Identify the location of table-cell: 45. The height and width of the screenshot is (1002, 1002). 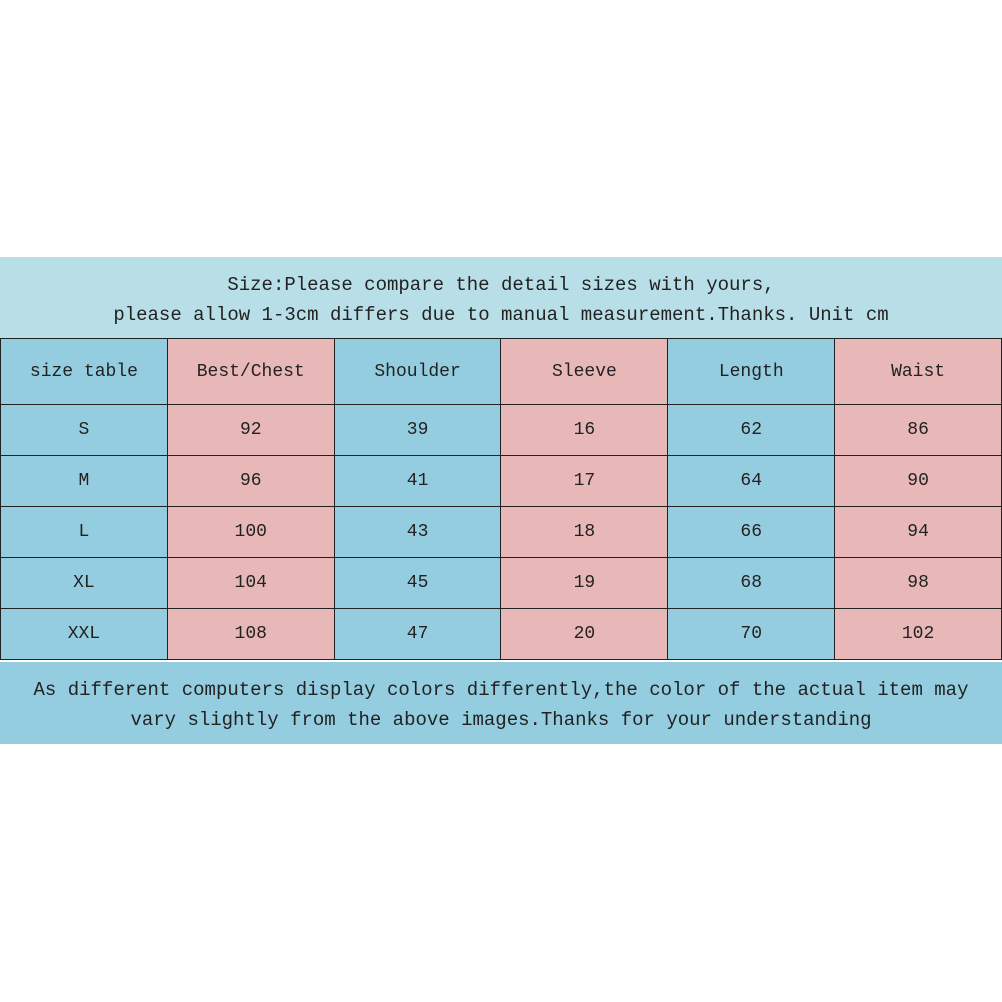
(417, 583).